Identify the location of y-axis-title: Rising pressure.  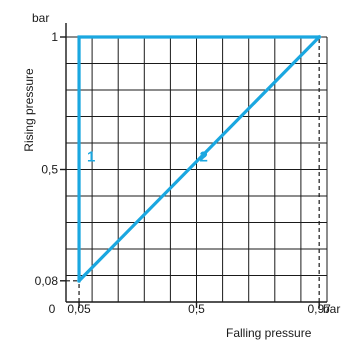
(29, 110).